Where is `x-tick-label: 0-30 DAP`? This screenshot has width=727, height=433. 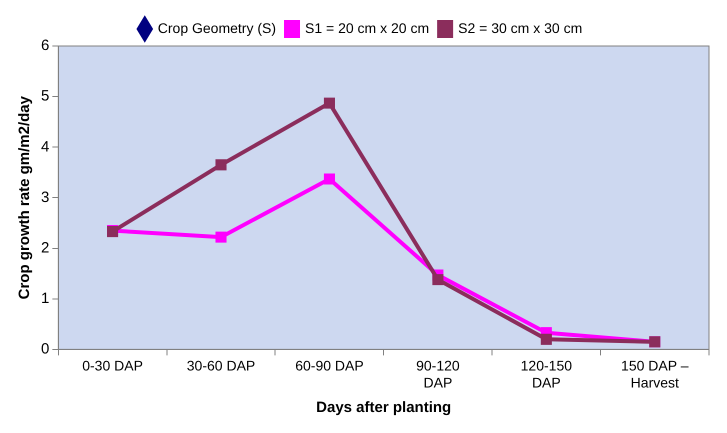
x-tick-label: 0-30 DAP is located at coordinates (112, 366).